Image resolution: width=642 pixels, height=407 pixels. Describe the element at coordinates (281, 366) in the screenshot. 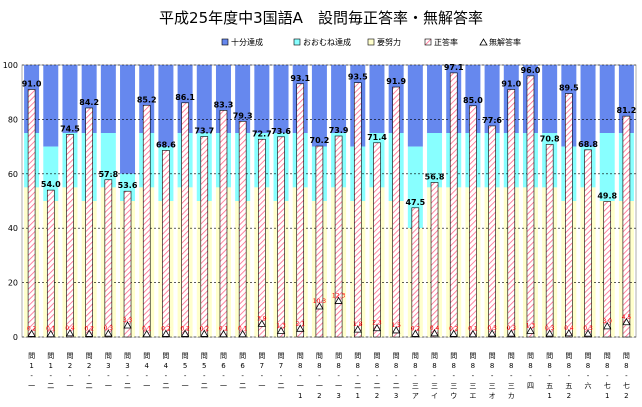

I see `category-label: 7` at that location.